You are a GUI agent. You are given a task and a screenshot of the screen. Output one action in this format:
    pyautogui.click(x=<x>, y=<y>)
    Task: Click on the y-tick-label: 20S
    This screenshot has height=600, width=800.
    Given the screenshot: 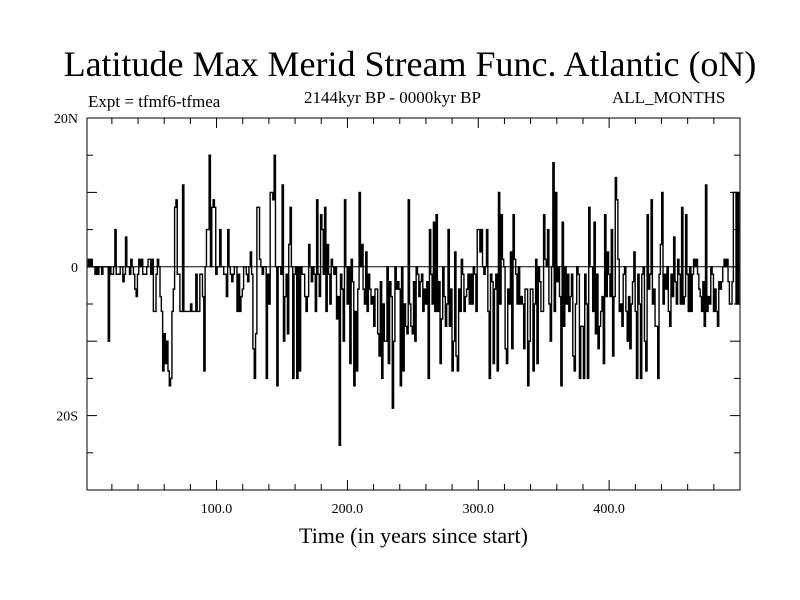 What is the action you would take?
    pyautogui.click(x=67, y=417)
    